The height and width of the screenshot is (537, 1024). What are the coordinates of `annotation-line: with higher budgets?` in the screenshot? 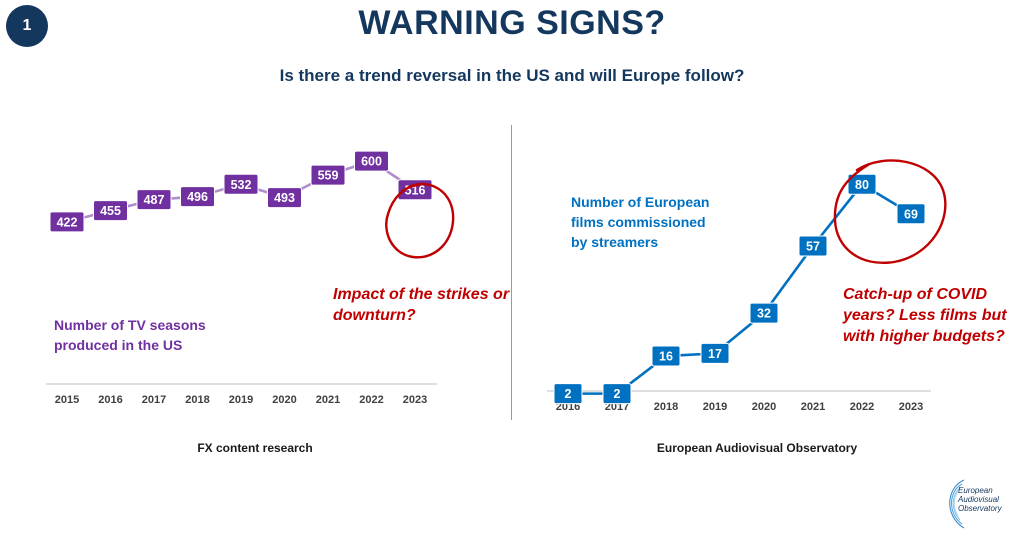 It's located at (924, 336).